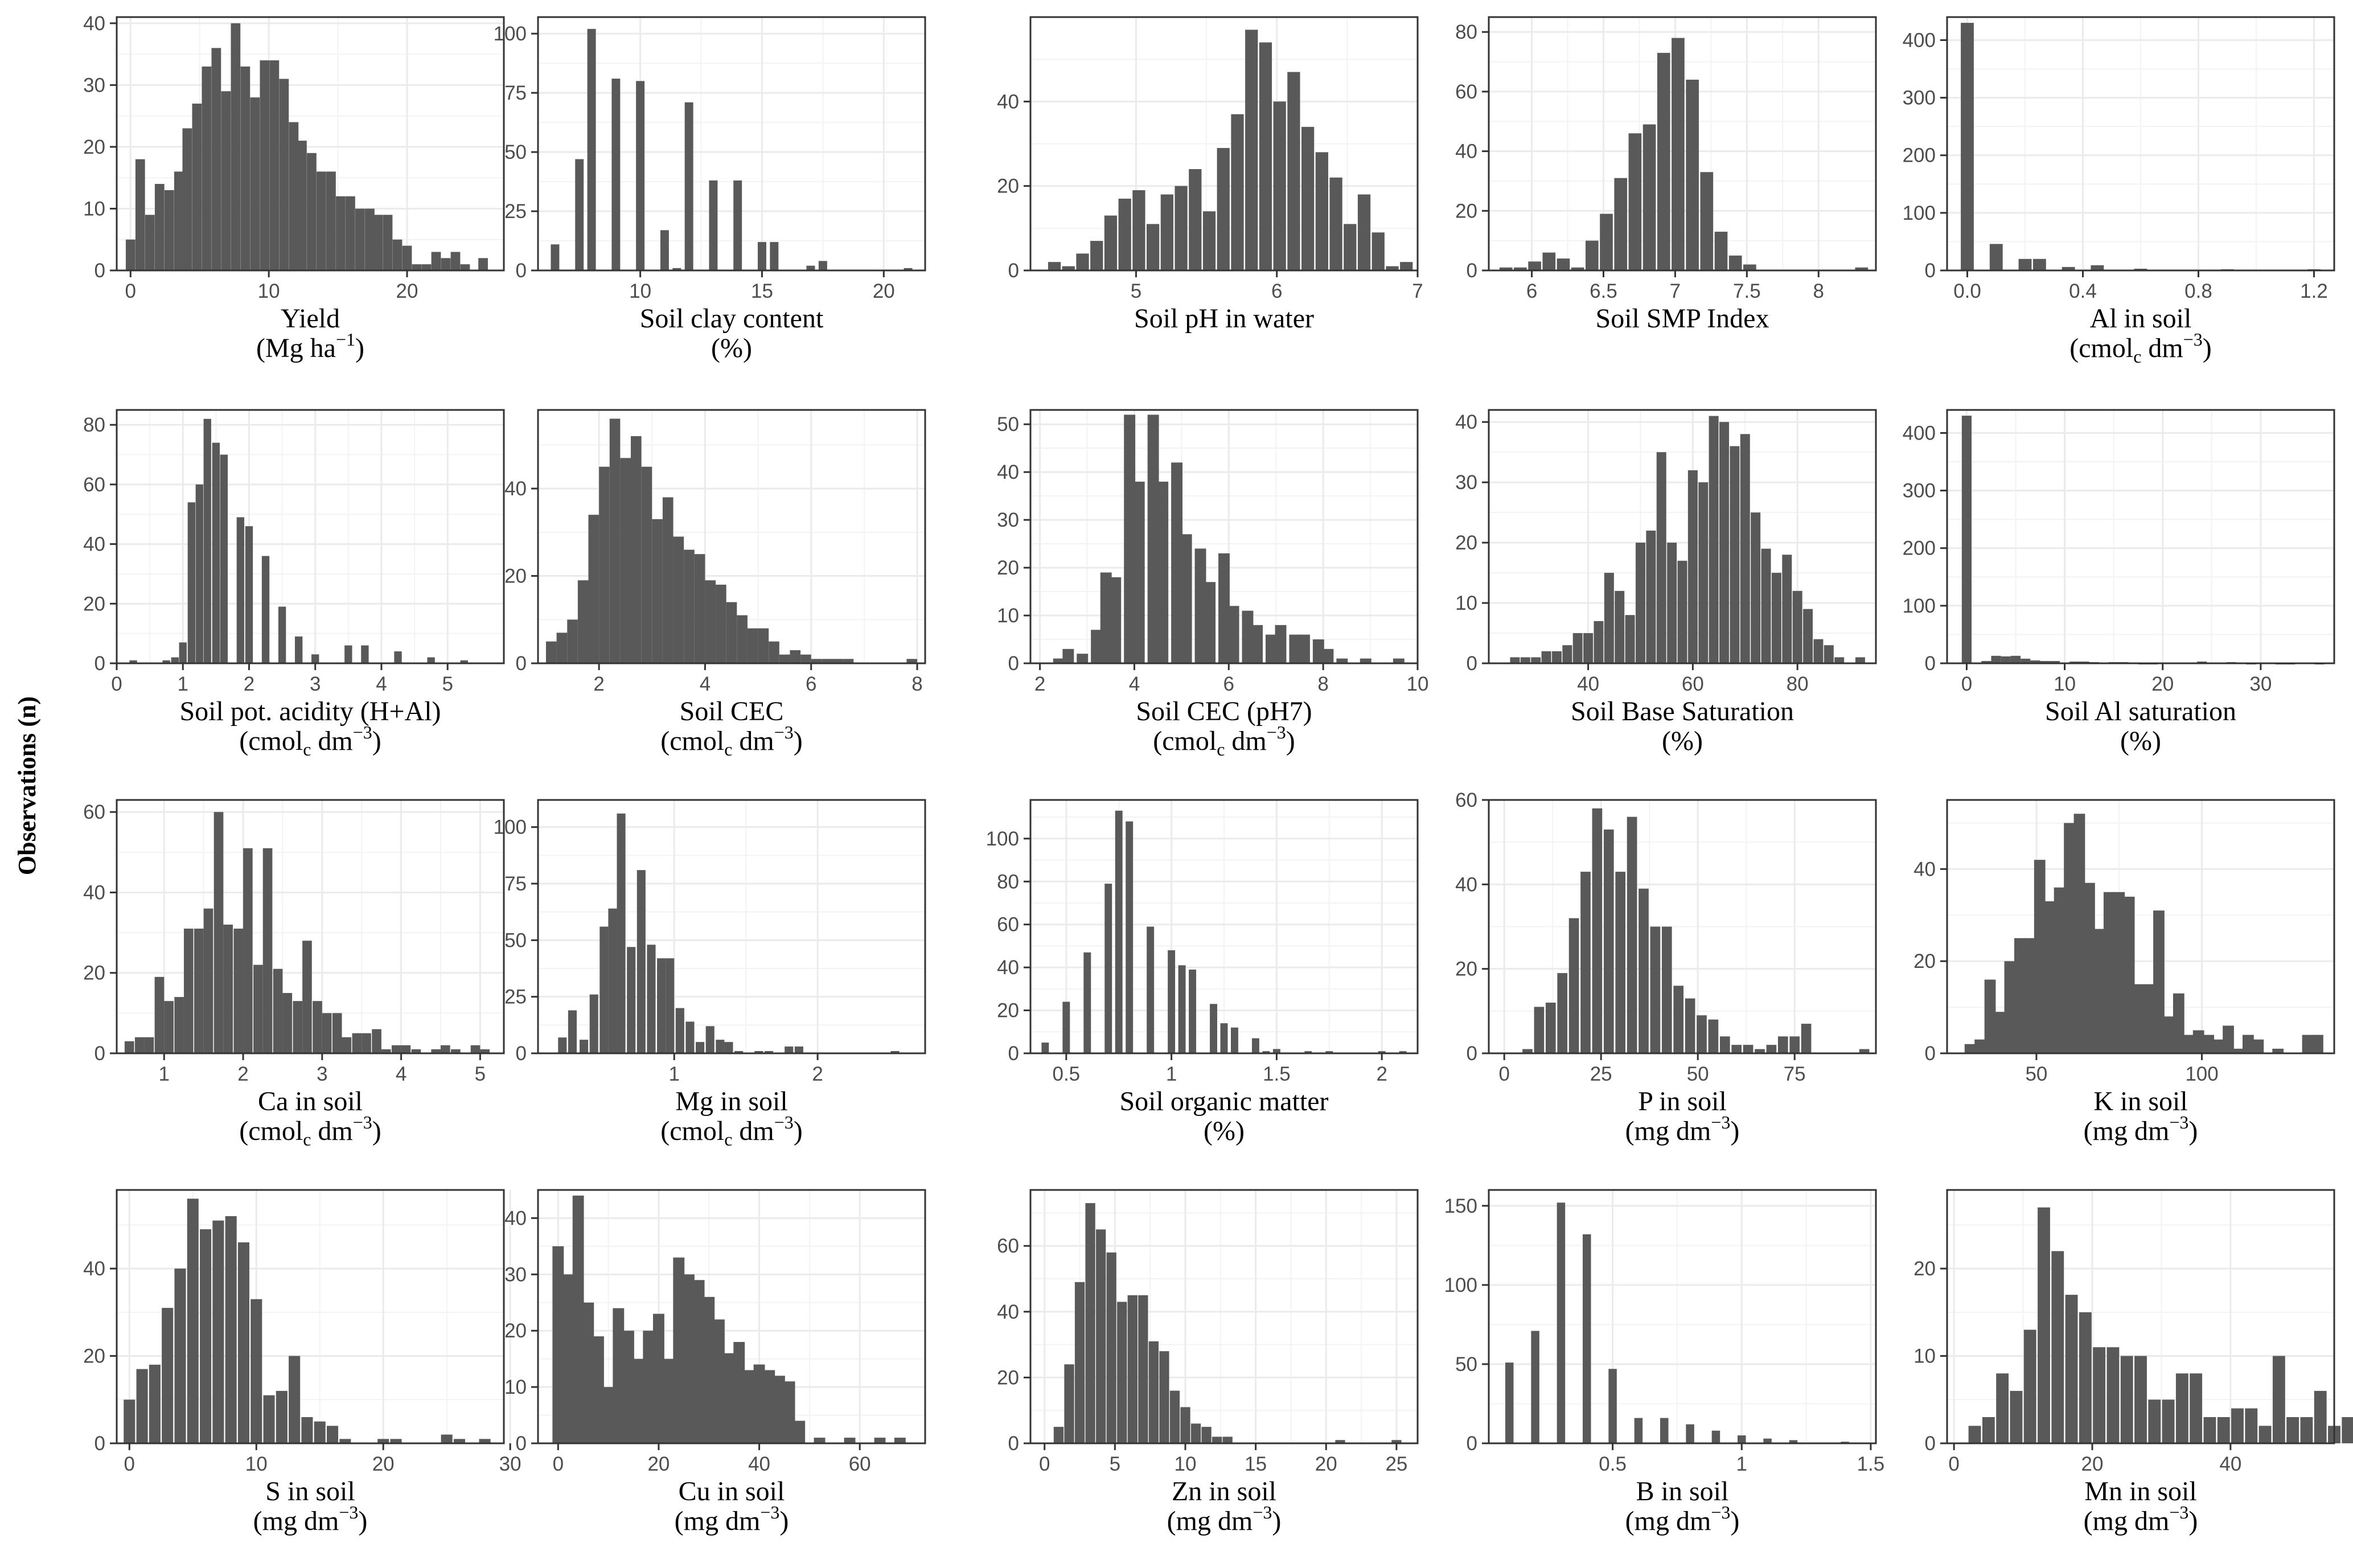 The height and width of the screenshot is (1568, 2353). Describe the element at coordinates (1472, 271) in the screenshot. I see `y-tick-label: 0` at that location.